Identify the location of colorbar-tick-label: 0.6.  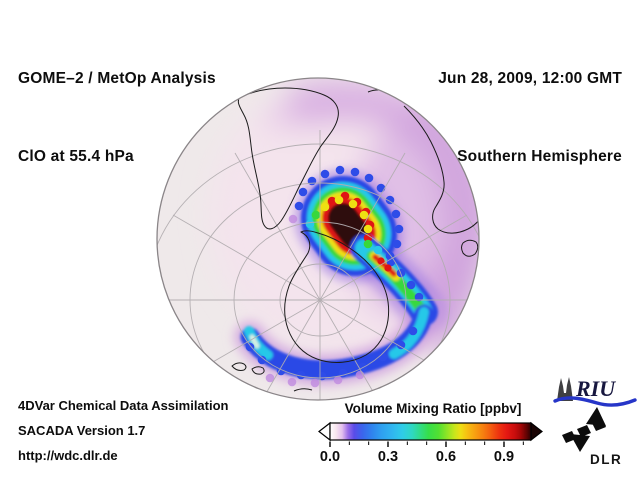
(446, 457).